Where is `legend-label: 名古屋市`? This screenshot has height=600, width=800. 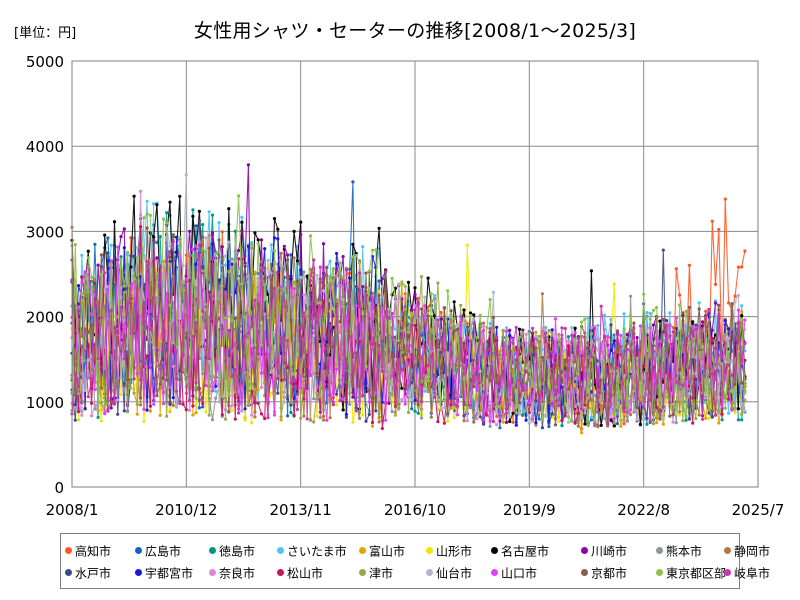
legend-label: 名古屋市 is located at coordinates (525, 551).